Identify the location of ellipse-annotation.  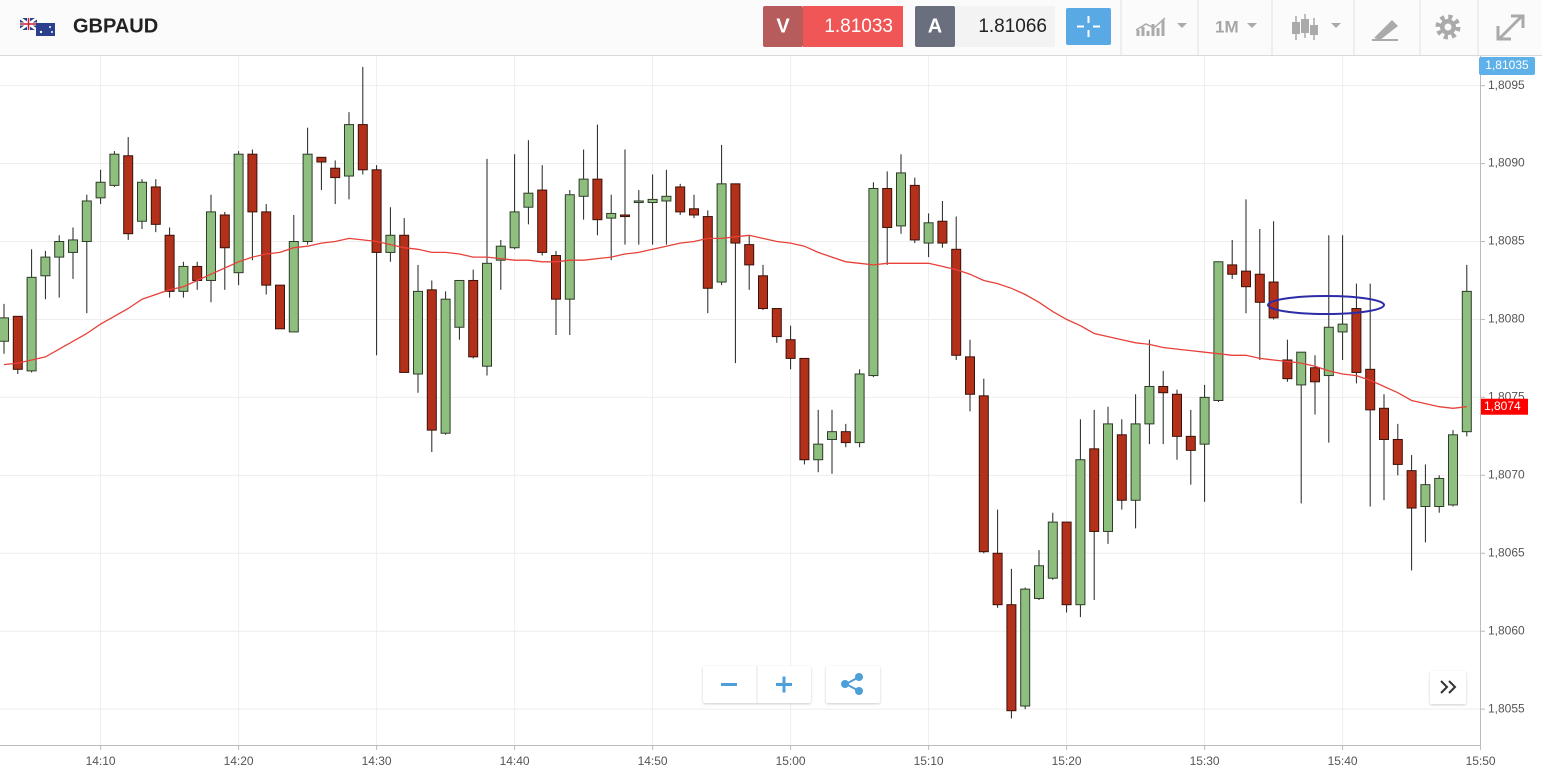
(1326, 305).